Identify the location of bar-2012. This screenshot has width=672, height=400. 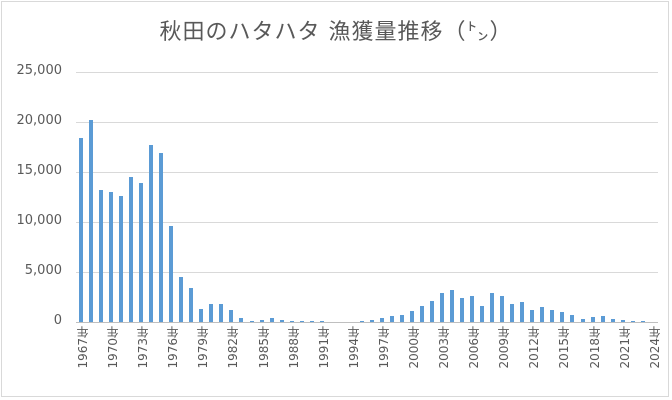
(532, 316).